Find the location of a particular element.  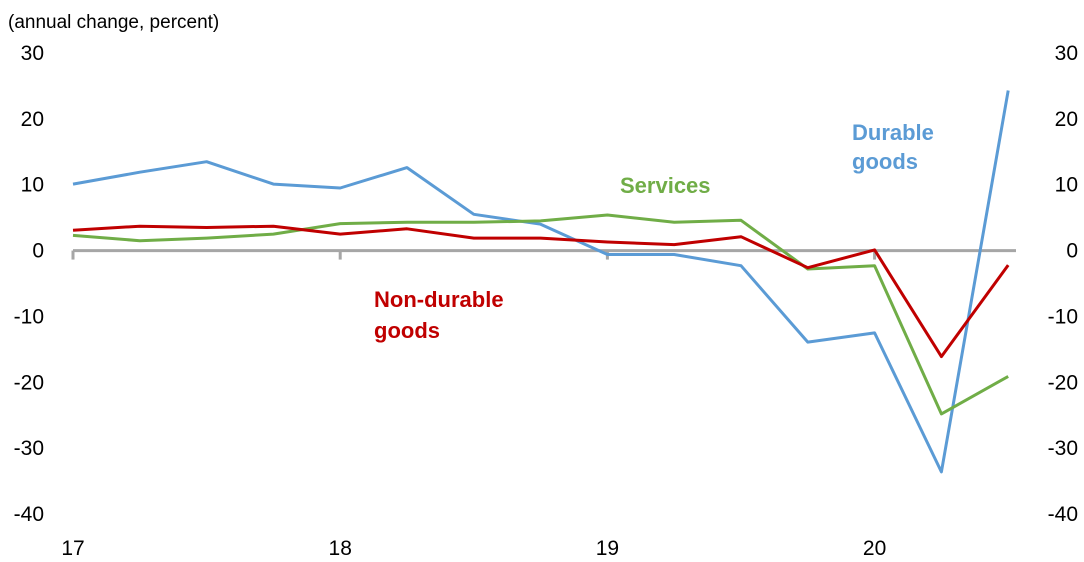

y-axis-left: -40 -30 -20 -10 0 10 20 30 is located at coordinates (29, 284).